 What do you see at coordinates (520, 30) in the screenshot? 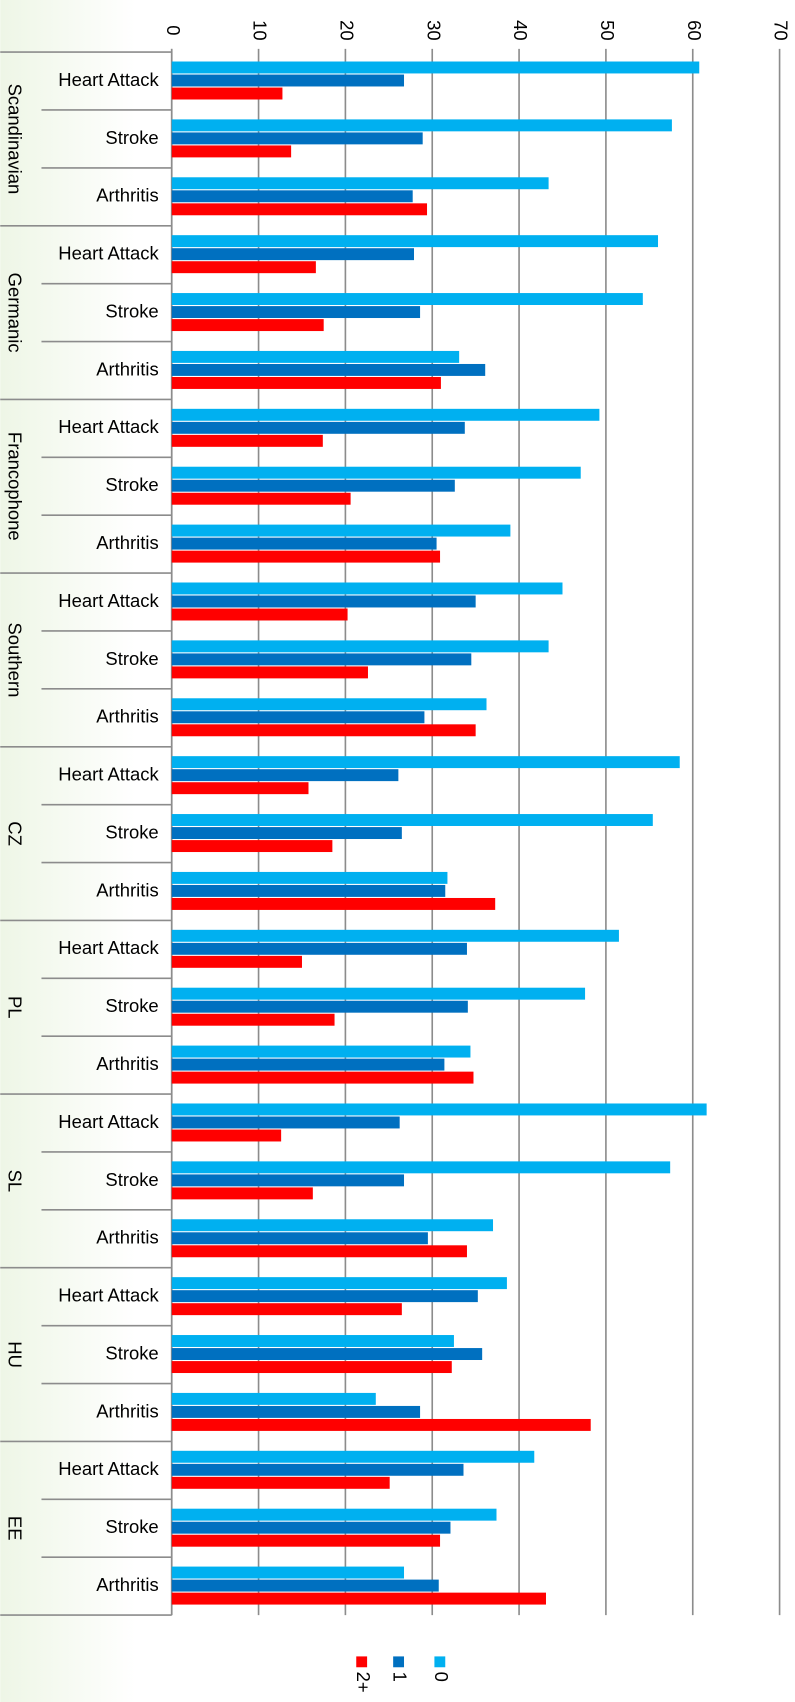
I see `x-tick-label: 40` at bounding box center [520, 30].